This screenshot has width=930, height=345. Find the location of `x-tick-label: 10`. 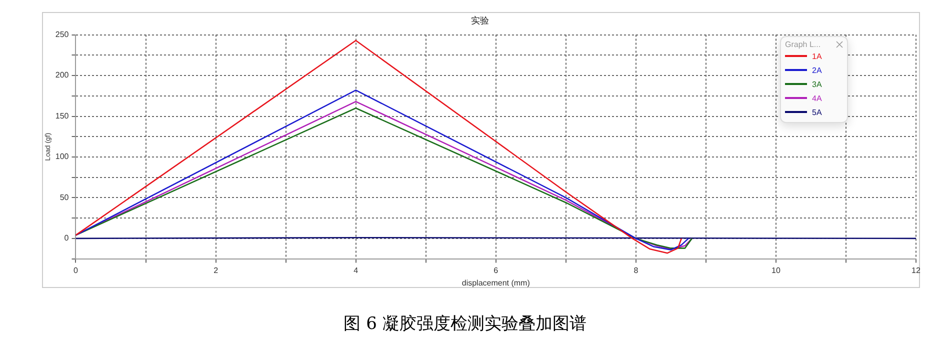

x-tick-label: 10 is located at coordinates (776, 270).